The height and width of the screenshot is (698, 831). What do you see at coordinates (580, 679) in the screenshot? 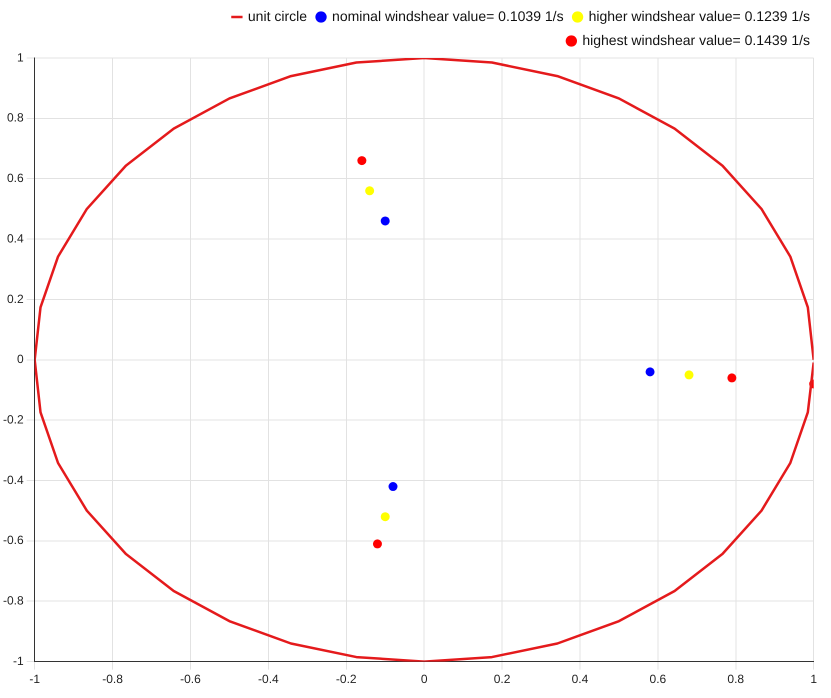
I see `x-tick-label: 0.4` at bounding box center [580, 679].